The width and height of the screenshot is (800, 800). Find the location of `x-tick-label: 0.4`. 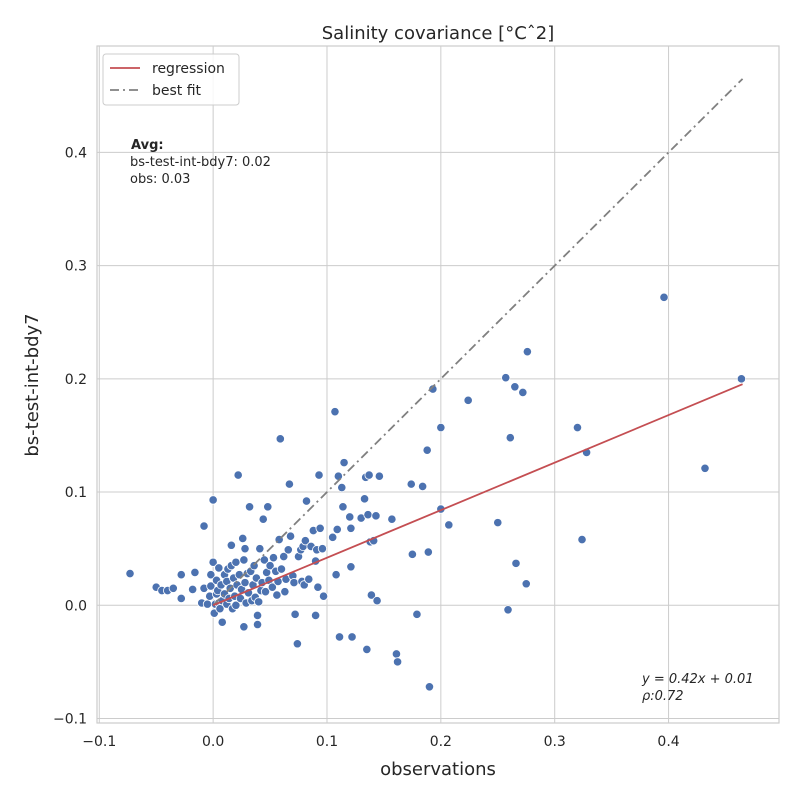

x-tick-label: 0.4 is located at coordinates (668, 742).